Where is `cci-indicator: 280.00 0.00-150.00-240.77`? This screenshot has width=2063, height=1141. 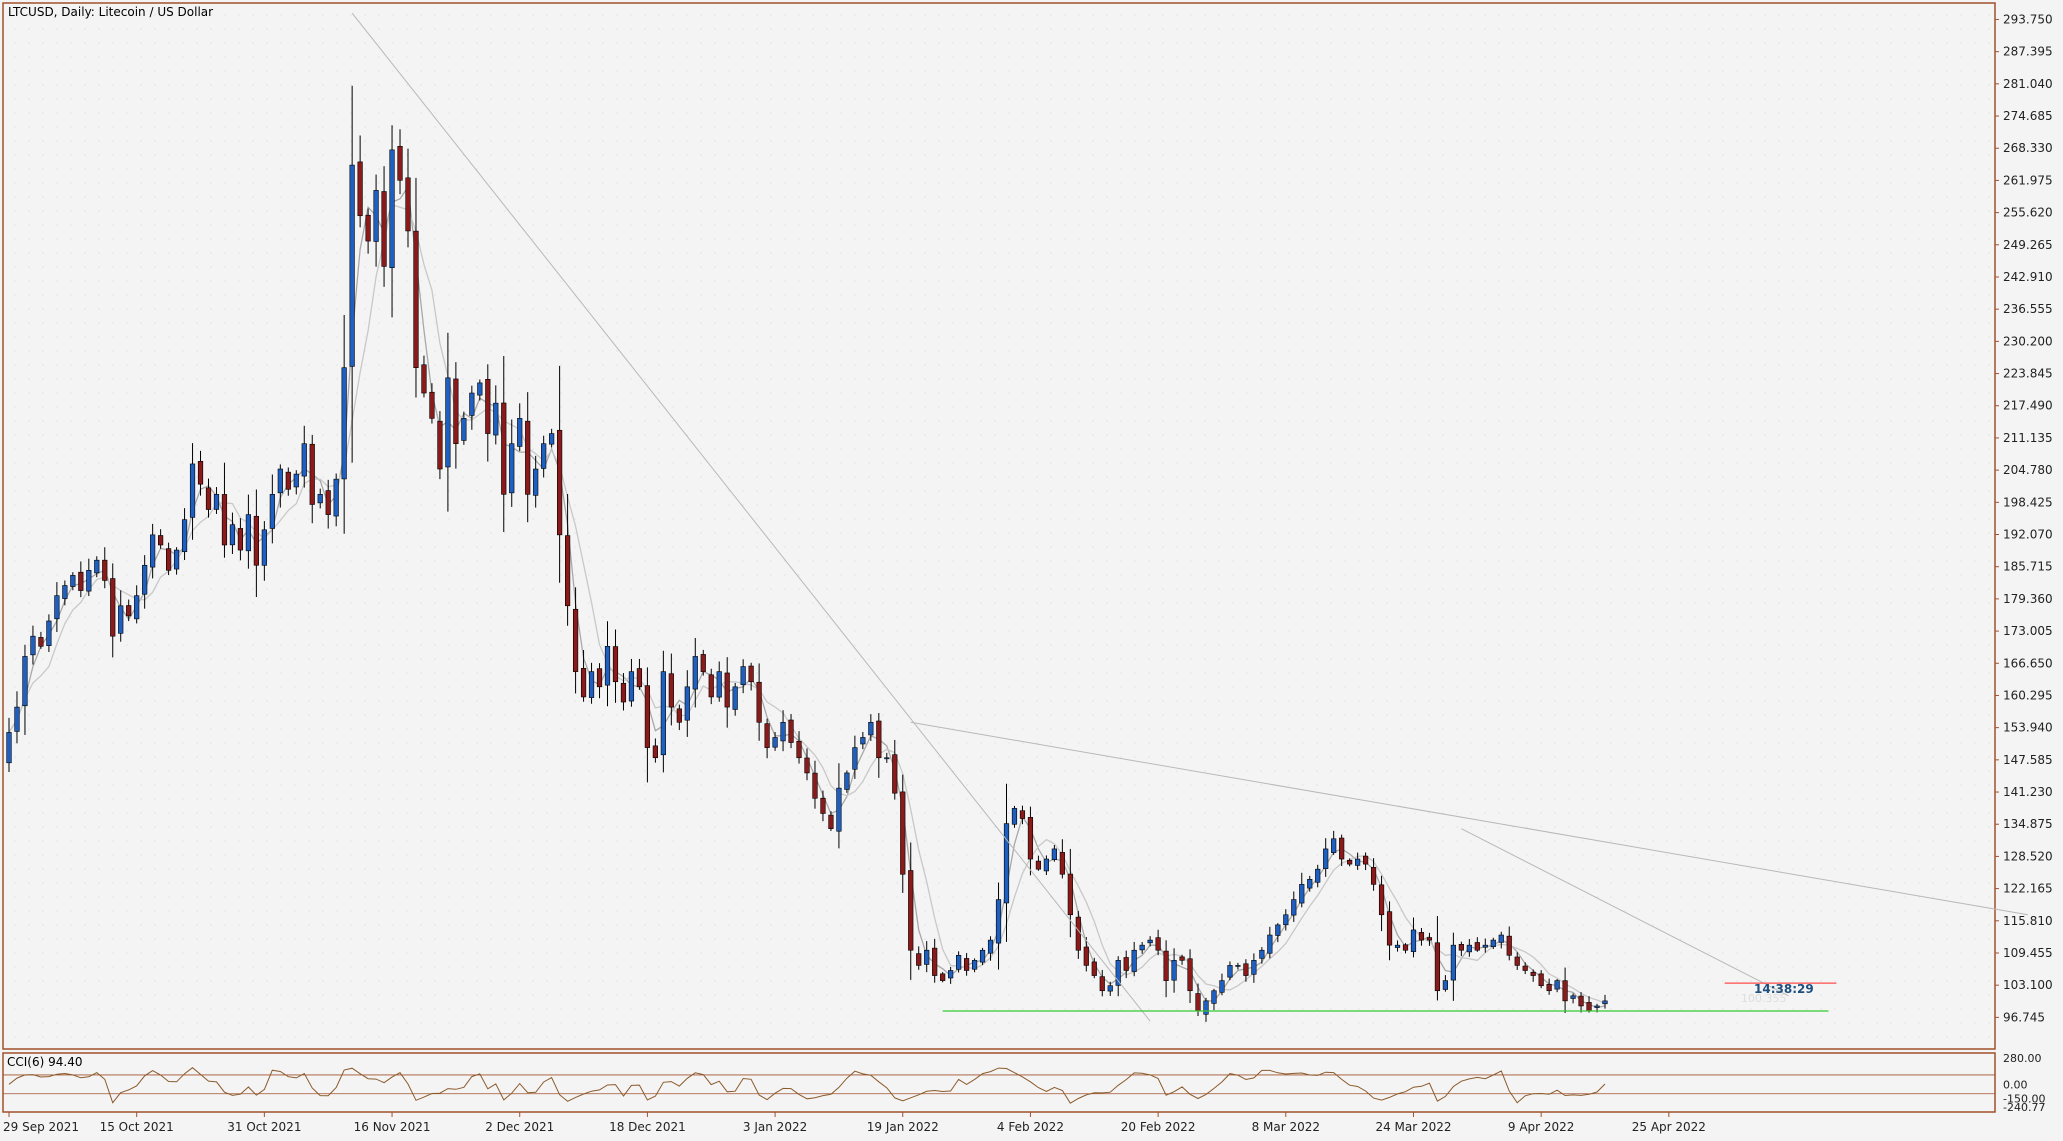 cci-indicator: 280.00 0.00-150.00-240.77 is located at coordinates (1024, 1083).